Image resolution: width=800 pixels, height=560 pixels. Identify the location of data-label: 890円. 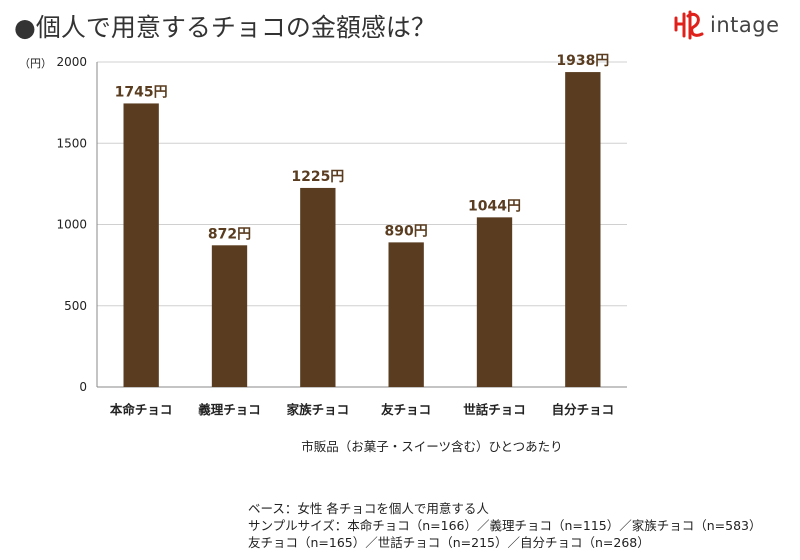
(406, 231).